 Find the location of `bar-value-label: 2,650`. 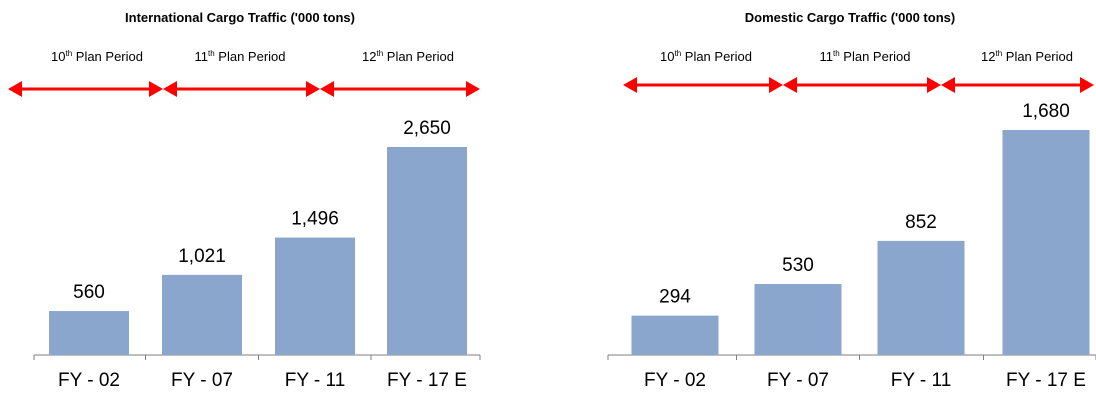

bar-value-label: 2,650 is located at coordinates (427, 128).